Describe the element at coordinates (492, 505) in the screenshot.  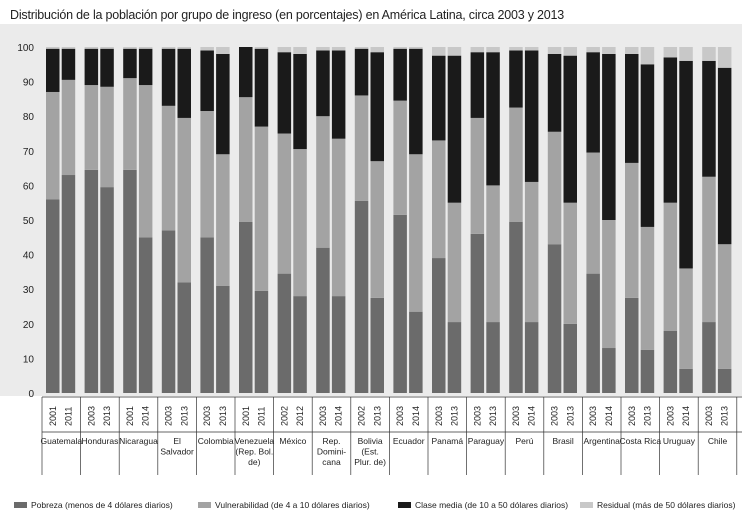
I see `legend-label: Clase media (de 10 a 50 dólares diarios)` at that location.